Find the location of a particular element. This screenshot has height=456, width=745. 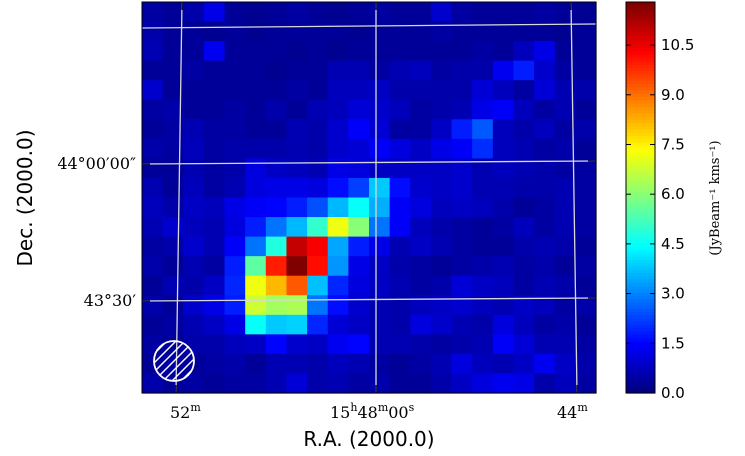

grid-line is located at coordinates (369, 162).